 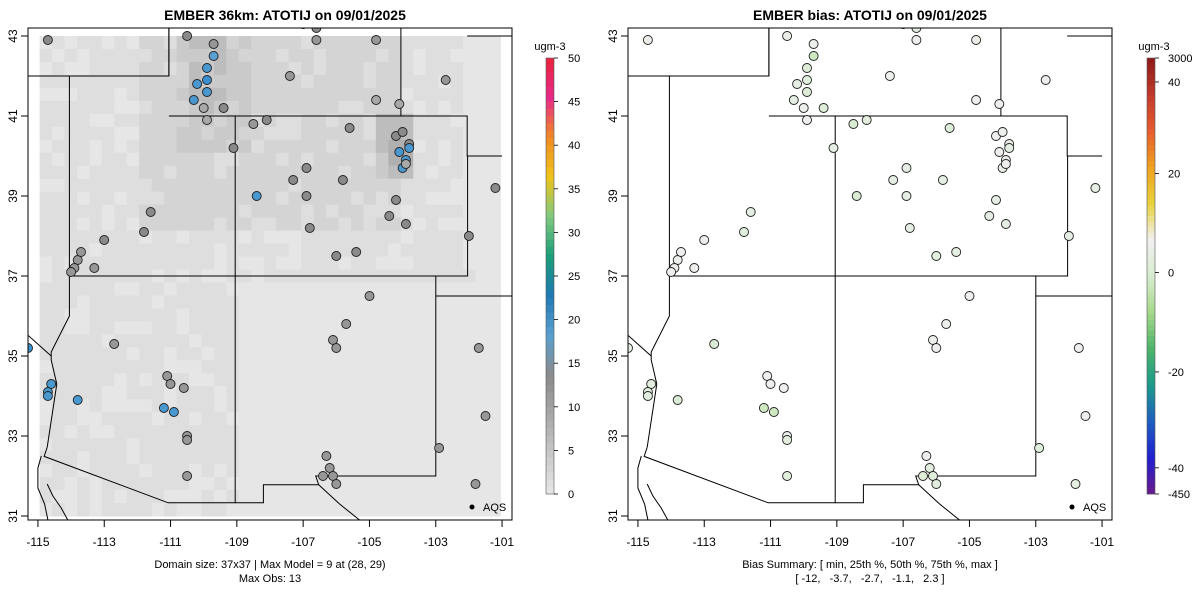 What do you see at coordinates (574, 190) in the screenshot?
I see `colorbar-tick-label: 35` at bounding box center [574, 190].